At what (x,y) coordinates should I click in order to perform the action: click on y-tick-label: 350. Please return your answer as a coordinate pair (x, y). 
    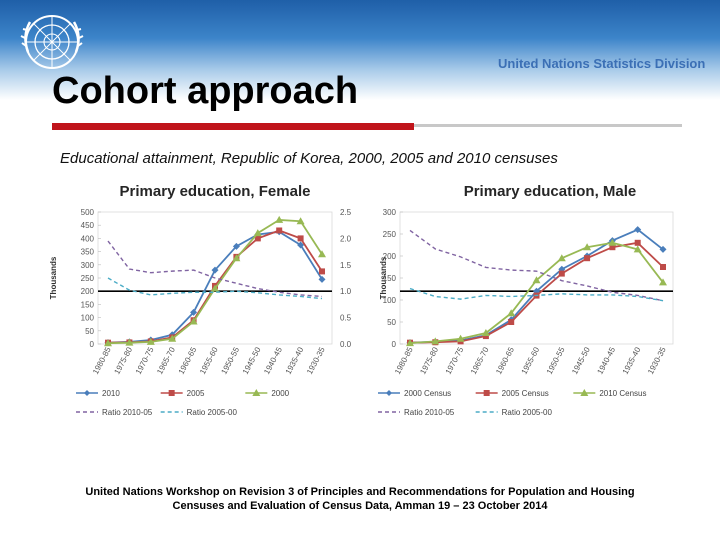
    Looking at the image, I should click on (88, 252).